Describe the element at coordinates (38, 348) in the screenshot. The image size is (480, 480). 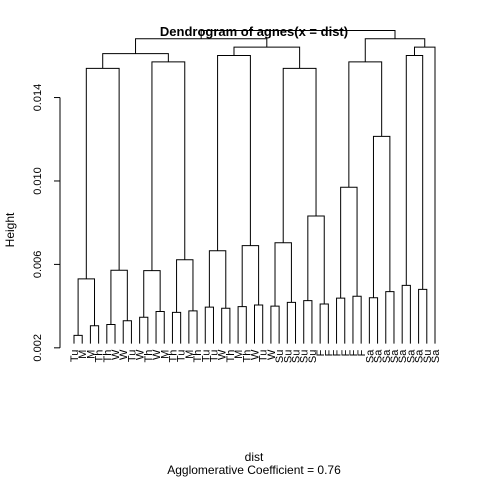
I see `y-tick-label: 0.002` at that location.